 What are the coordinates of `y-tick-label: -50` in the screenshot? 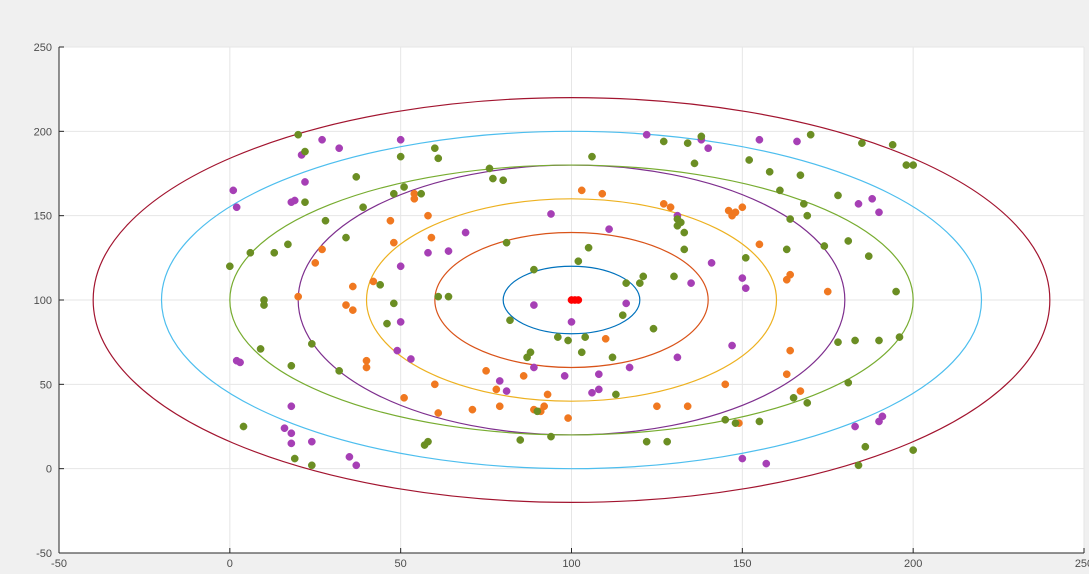 It's located at (44, 554).